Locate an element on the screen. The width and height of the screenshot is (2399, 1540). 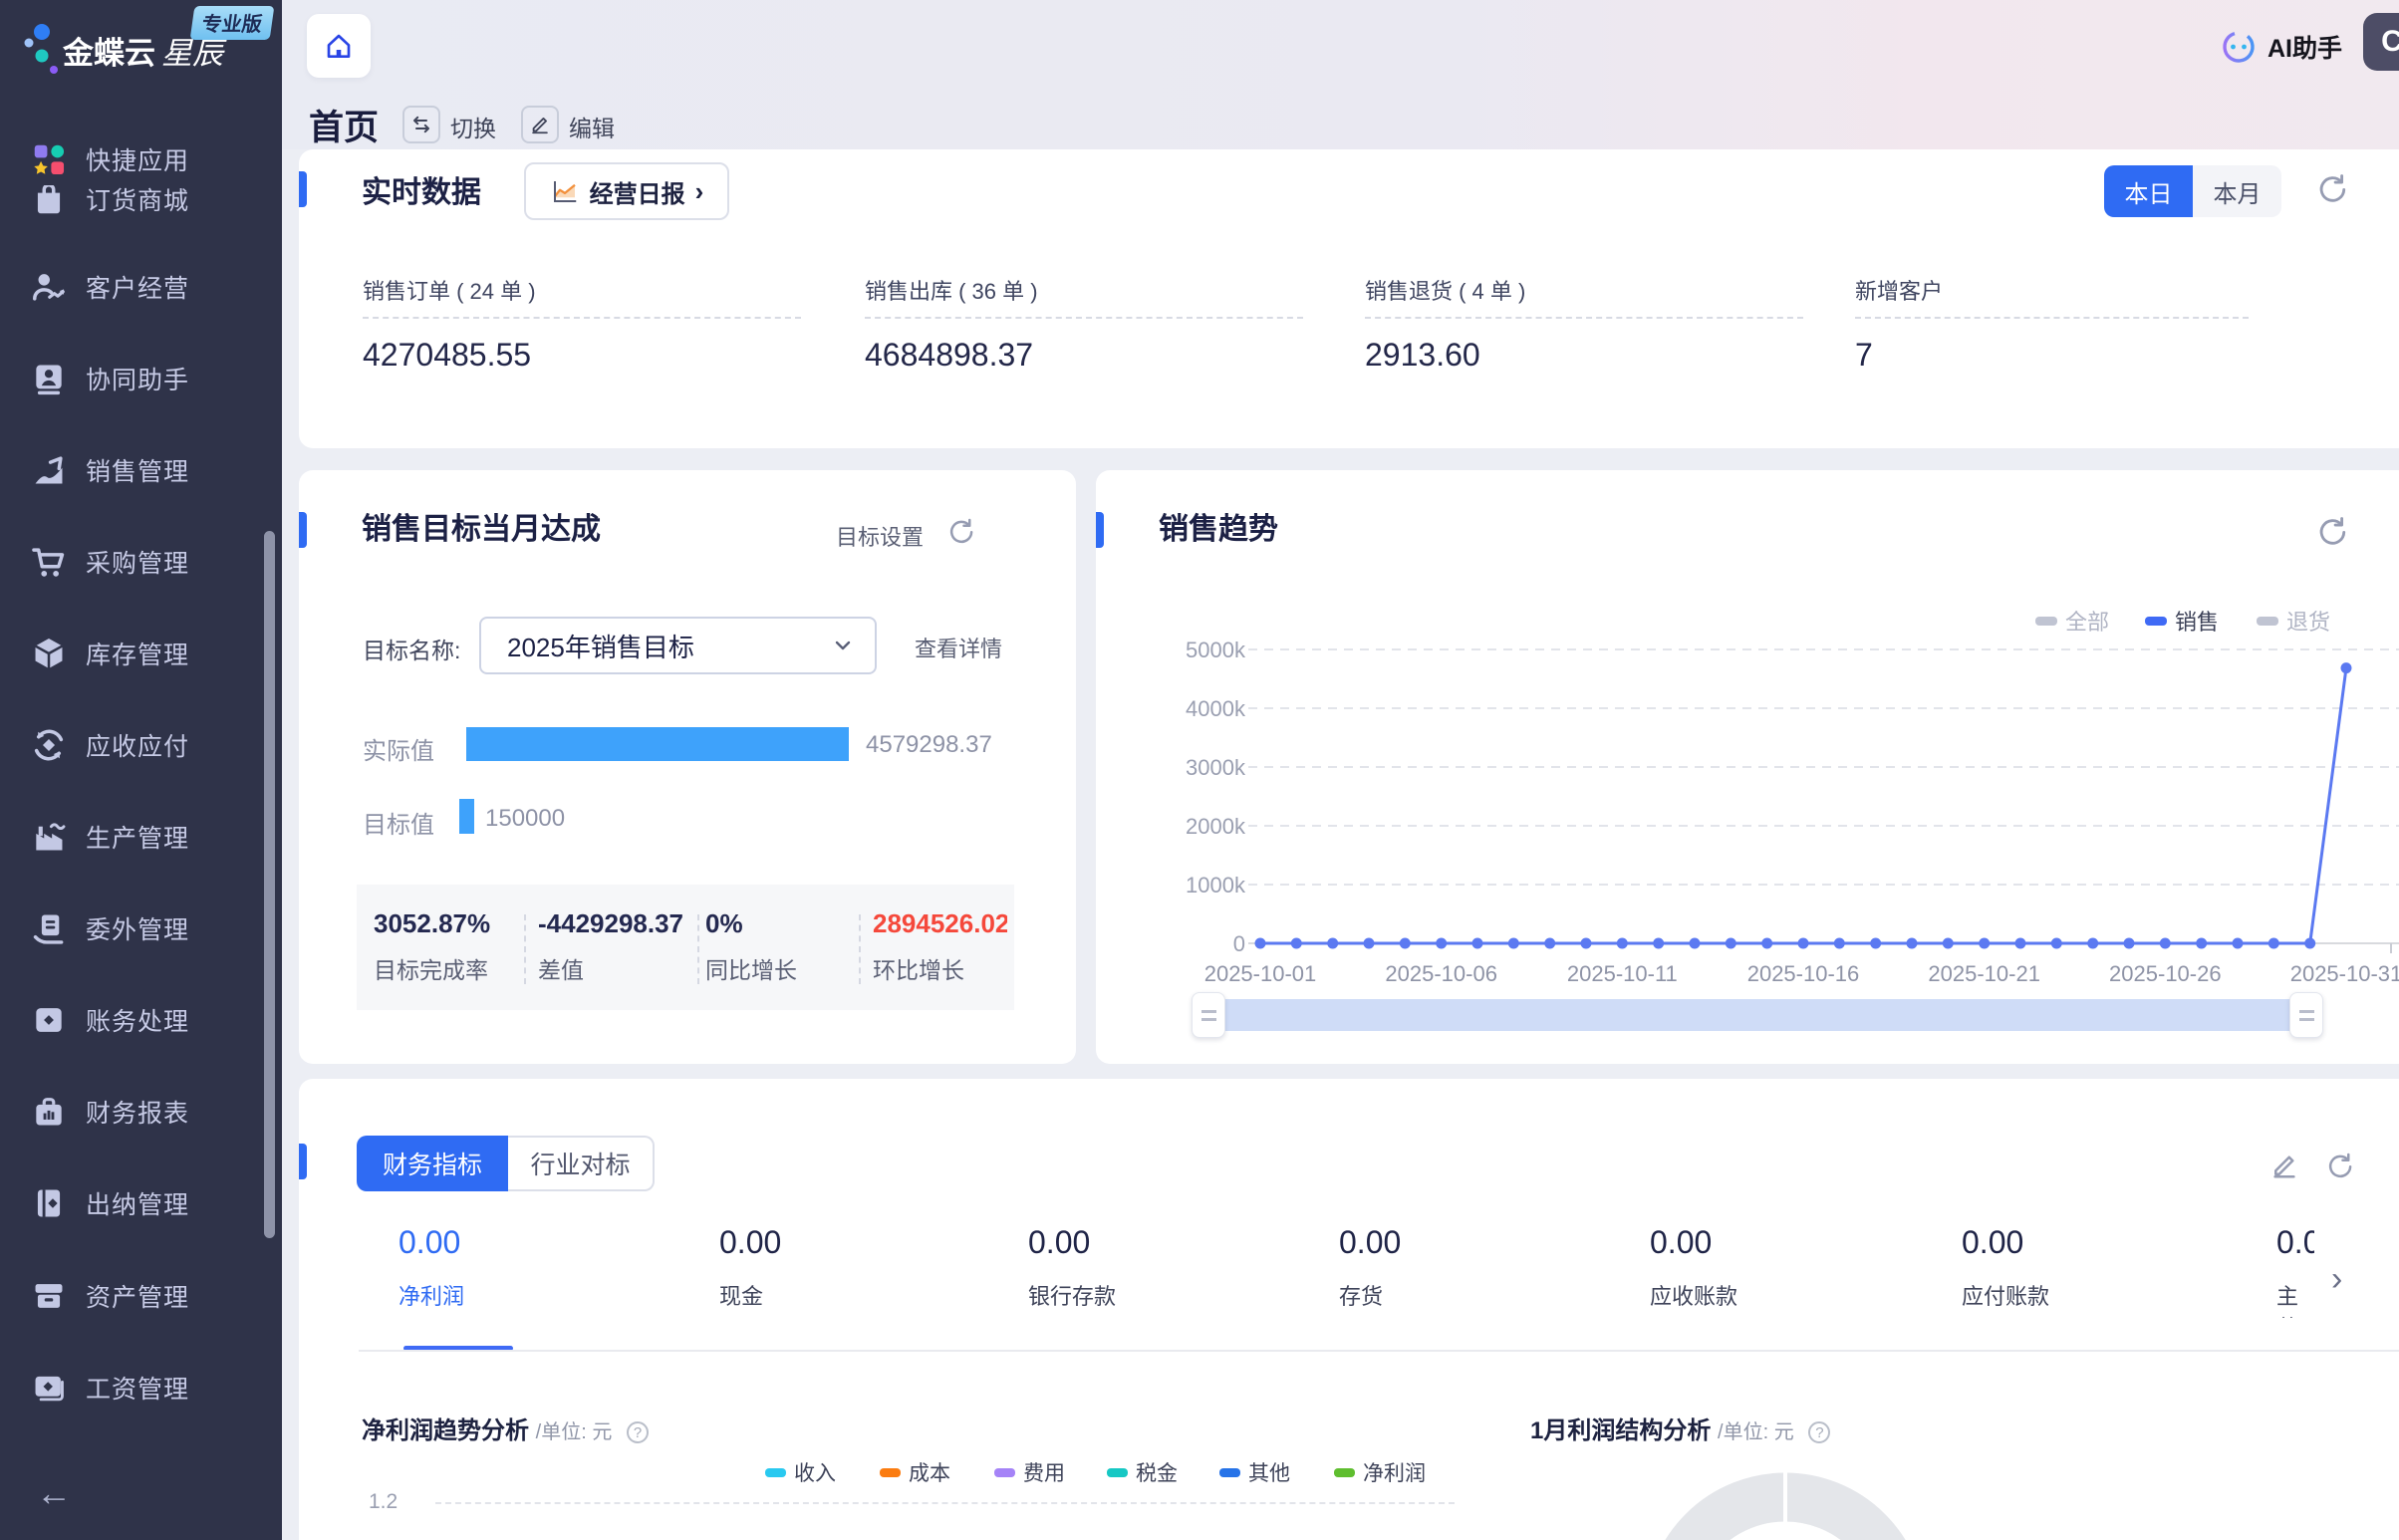
chart-datazoom-slider is located at coordinates (1757, 1015).